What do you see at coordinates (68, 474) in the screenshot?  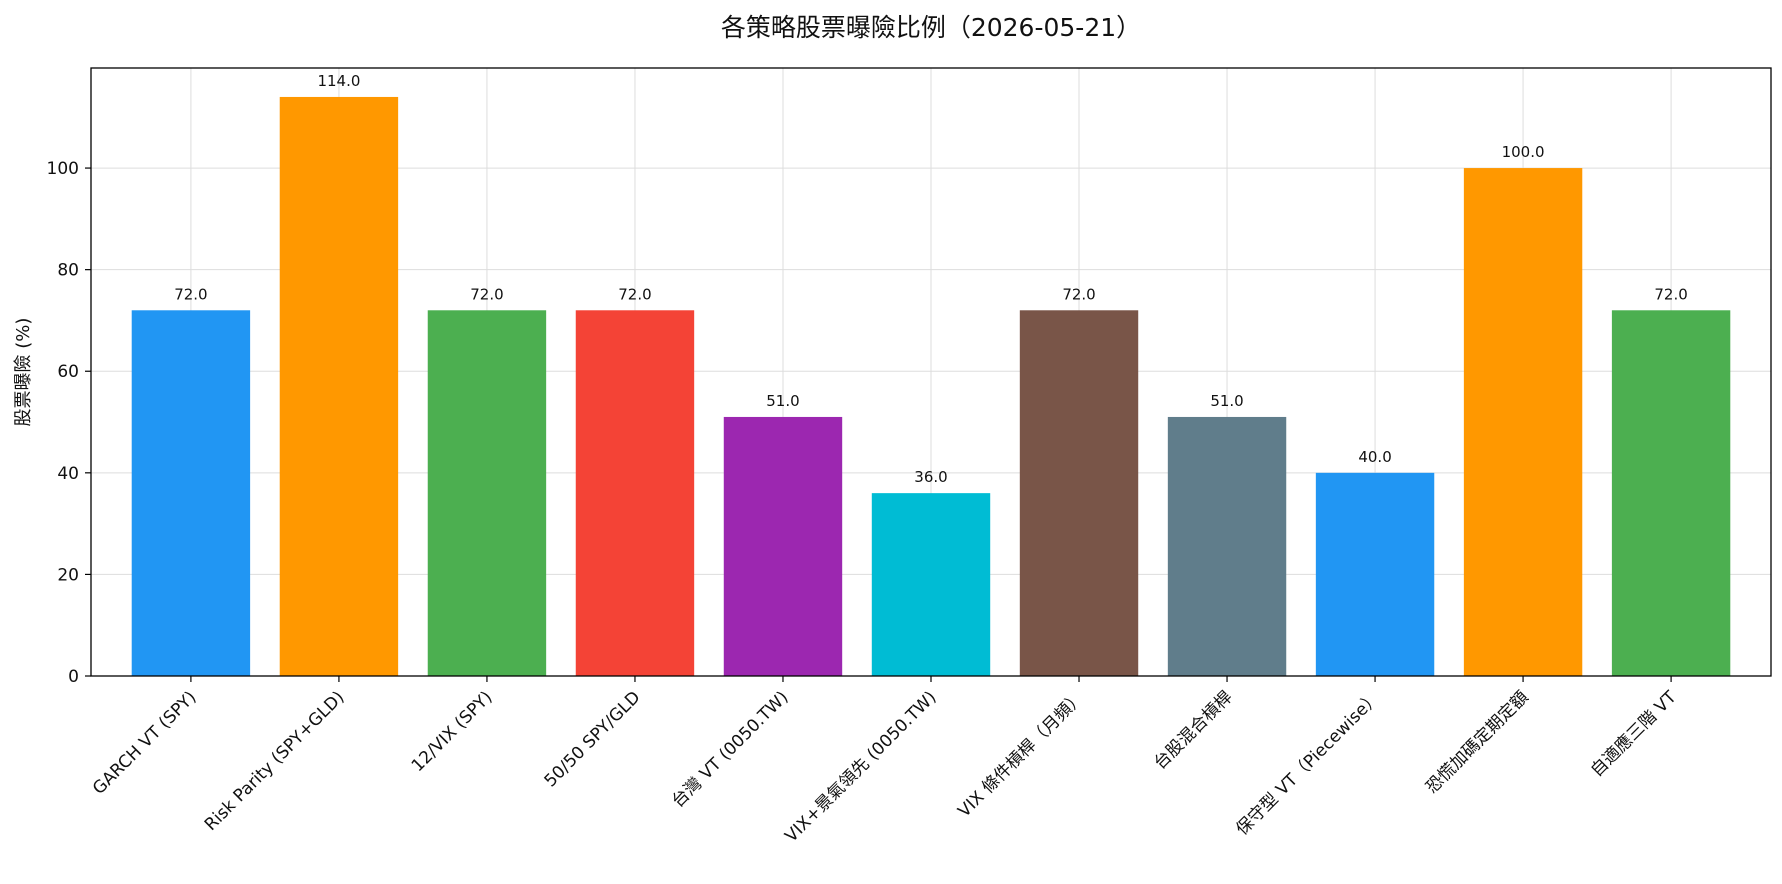 I see `y-tick-label: 40` at bounding box center [68, 474].